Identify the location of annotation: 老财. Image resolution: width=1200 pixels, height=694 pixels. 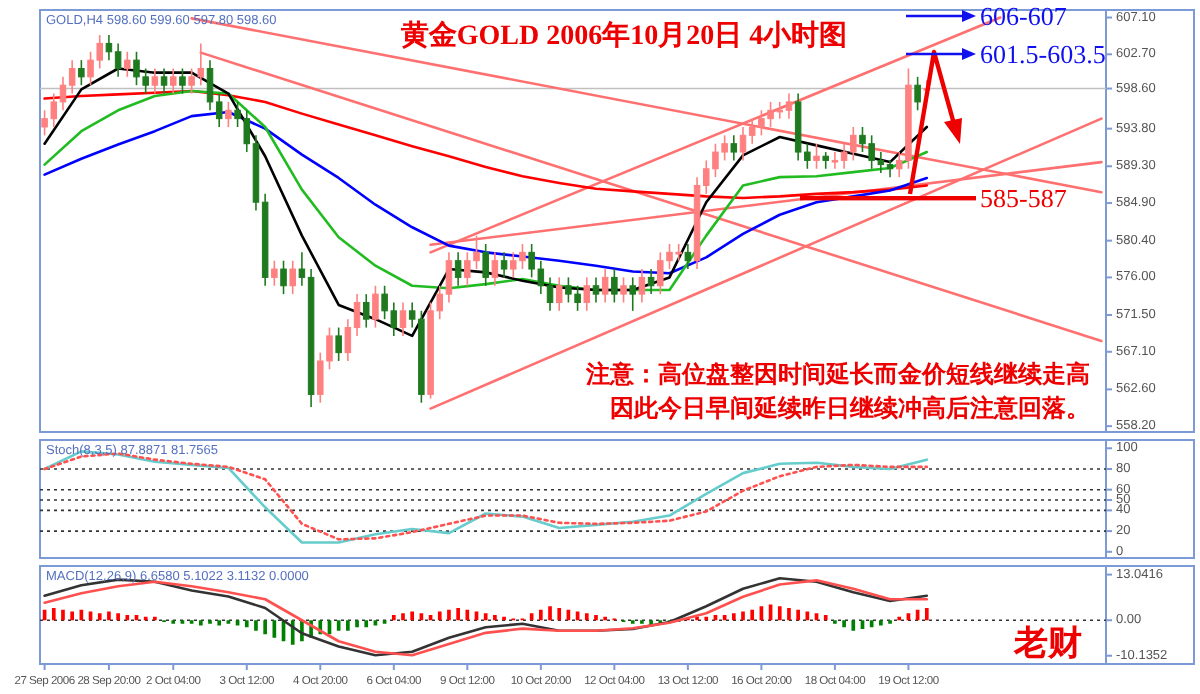
(1047, 643).